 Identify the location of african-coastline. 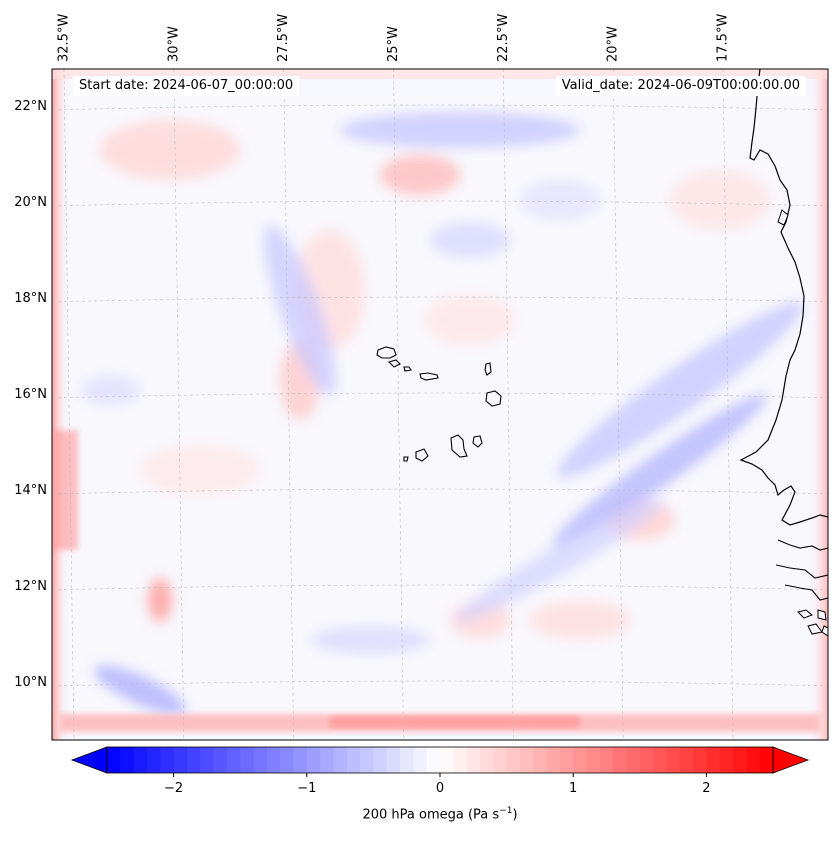
(783, 297).